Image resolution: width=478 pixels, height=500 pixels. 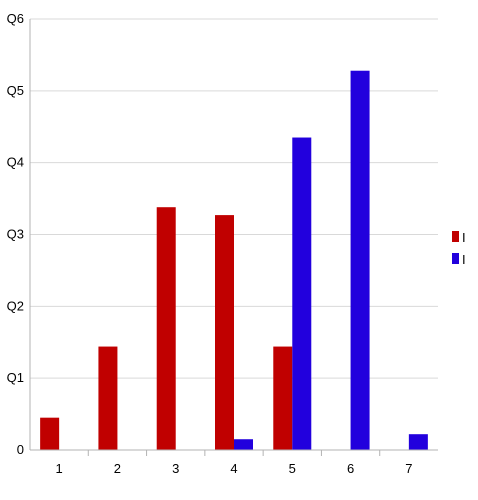 What do you see at coordinates (15, 305) in the screenshot?
I see `y-tick-label: Q2` at bounding box center [15, 305].